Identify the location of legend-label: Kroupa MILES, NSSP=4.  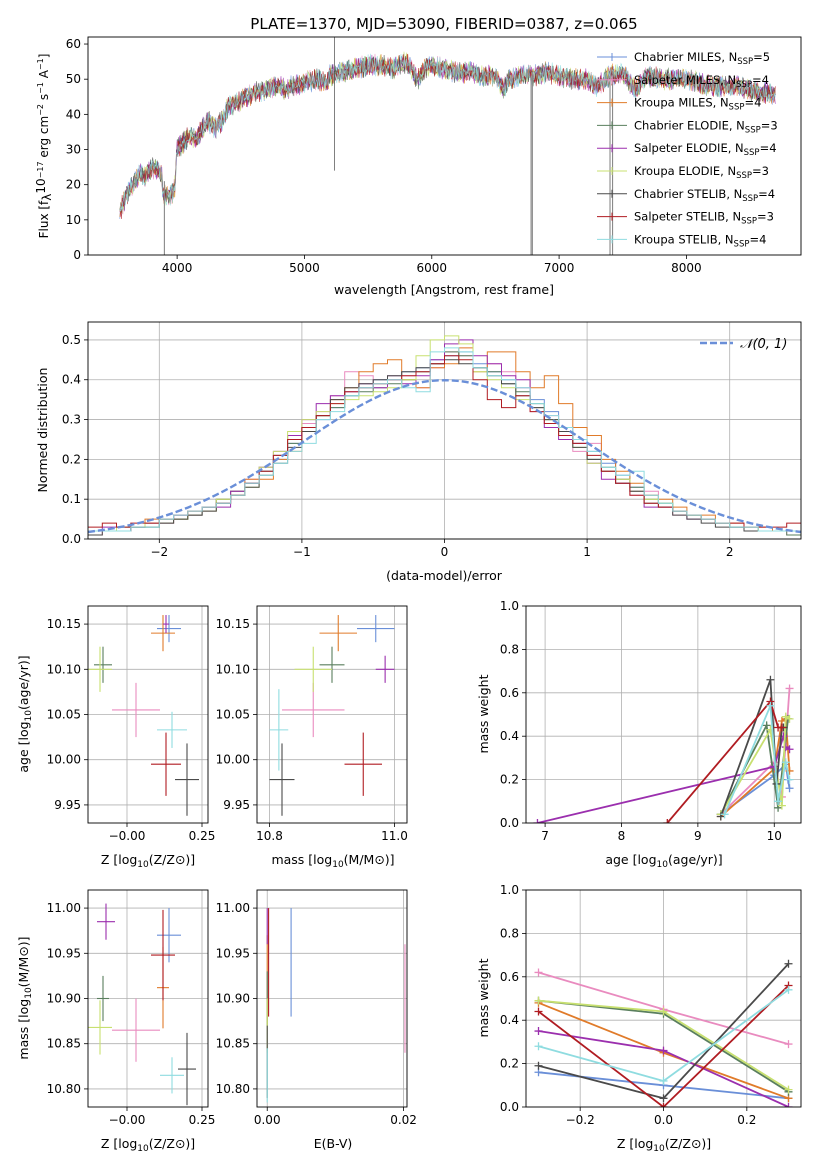
(697, 104).